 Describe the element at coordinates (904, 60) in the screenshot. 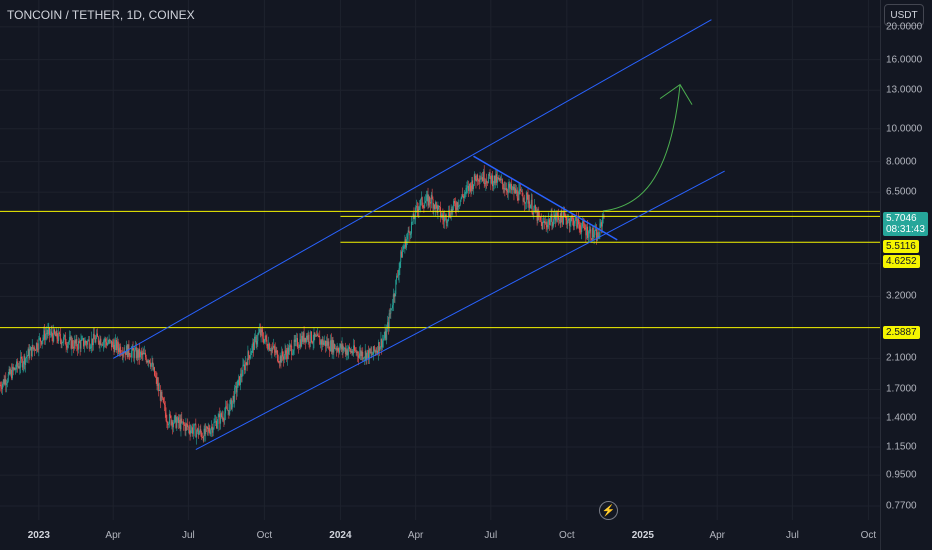

I see `price-tick-label: 16.0000` at that location.